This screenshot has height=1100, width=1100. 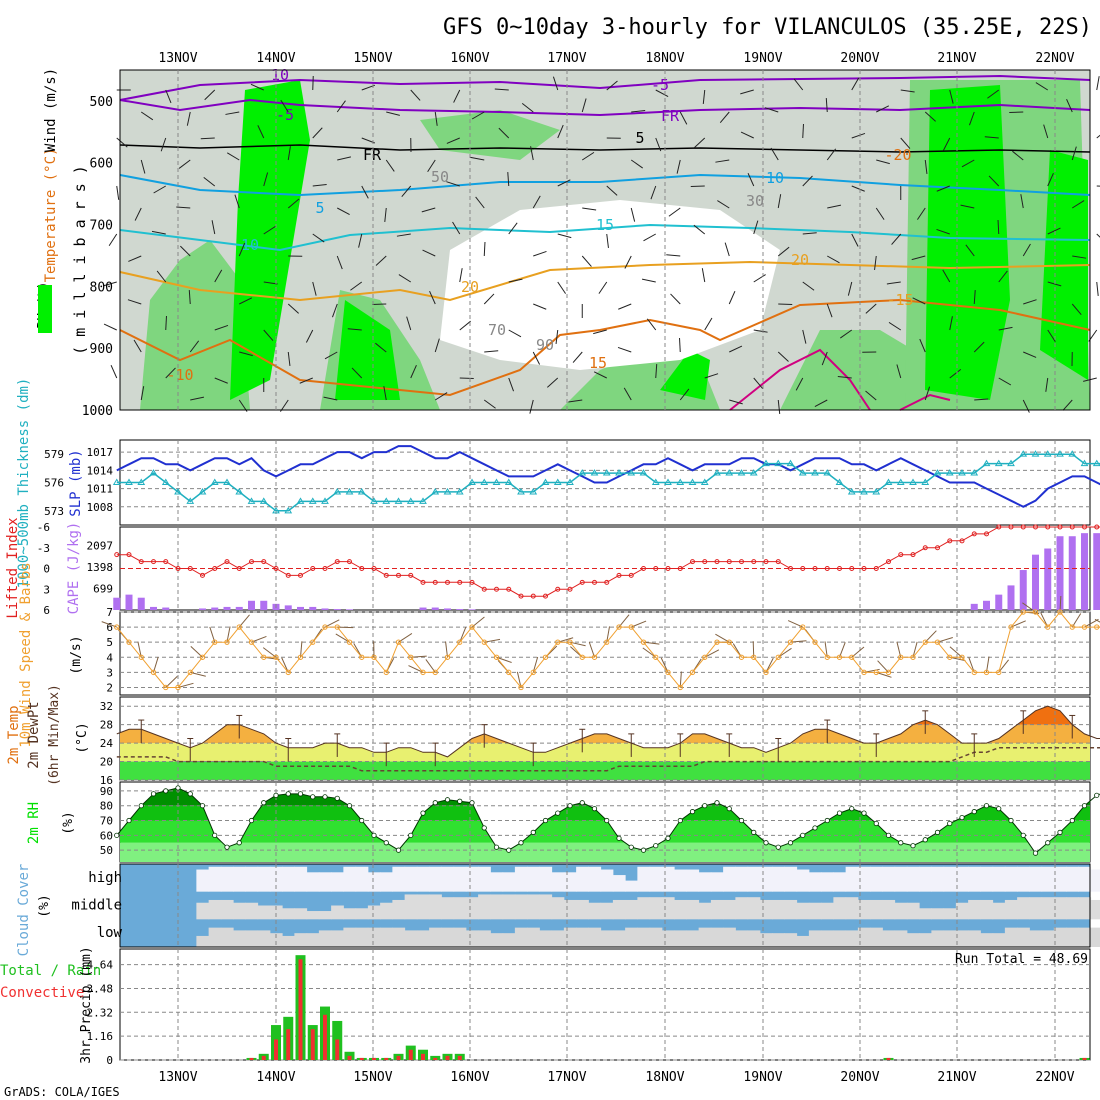 I want to click on day-label-bottom: 21NOV, so click(x=956, y=1077).